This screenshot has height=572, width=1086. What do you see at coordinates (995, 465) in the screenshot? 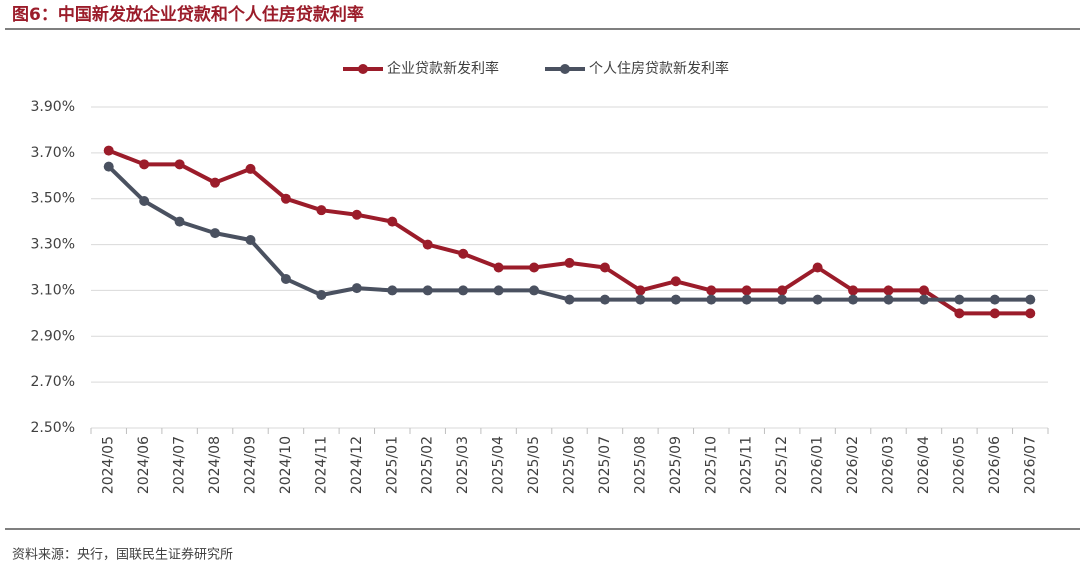
I see `x-tick-label: 2026/06` at bounding box center [995, 465].